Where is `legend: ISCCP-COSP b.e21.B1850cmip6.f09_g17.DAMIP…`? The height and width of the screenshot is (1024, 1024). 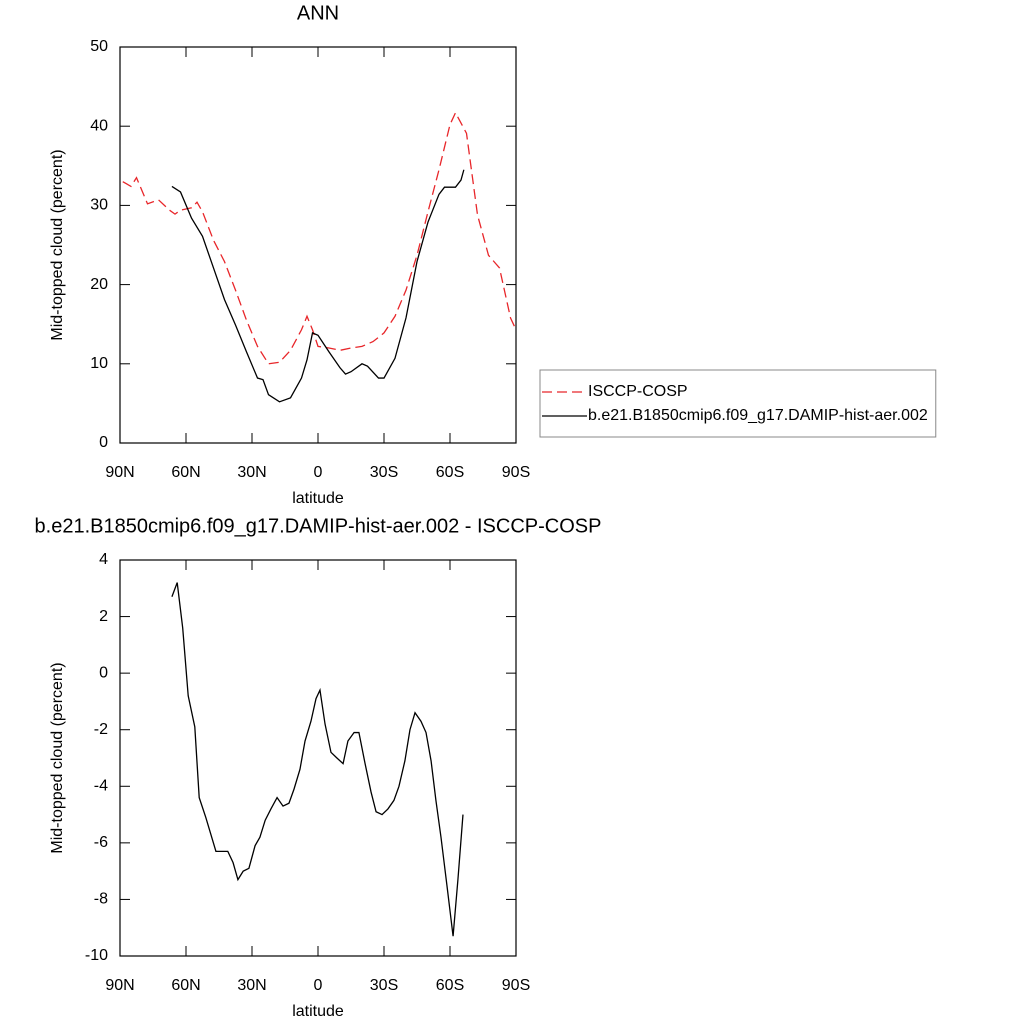
legend: ISCCP-COSP b.e21.B1850cmip6.f09_g17.DAMIP… is located at coordinates (738, 403).